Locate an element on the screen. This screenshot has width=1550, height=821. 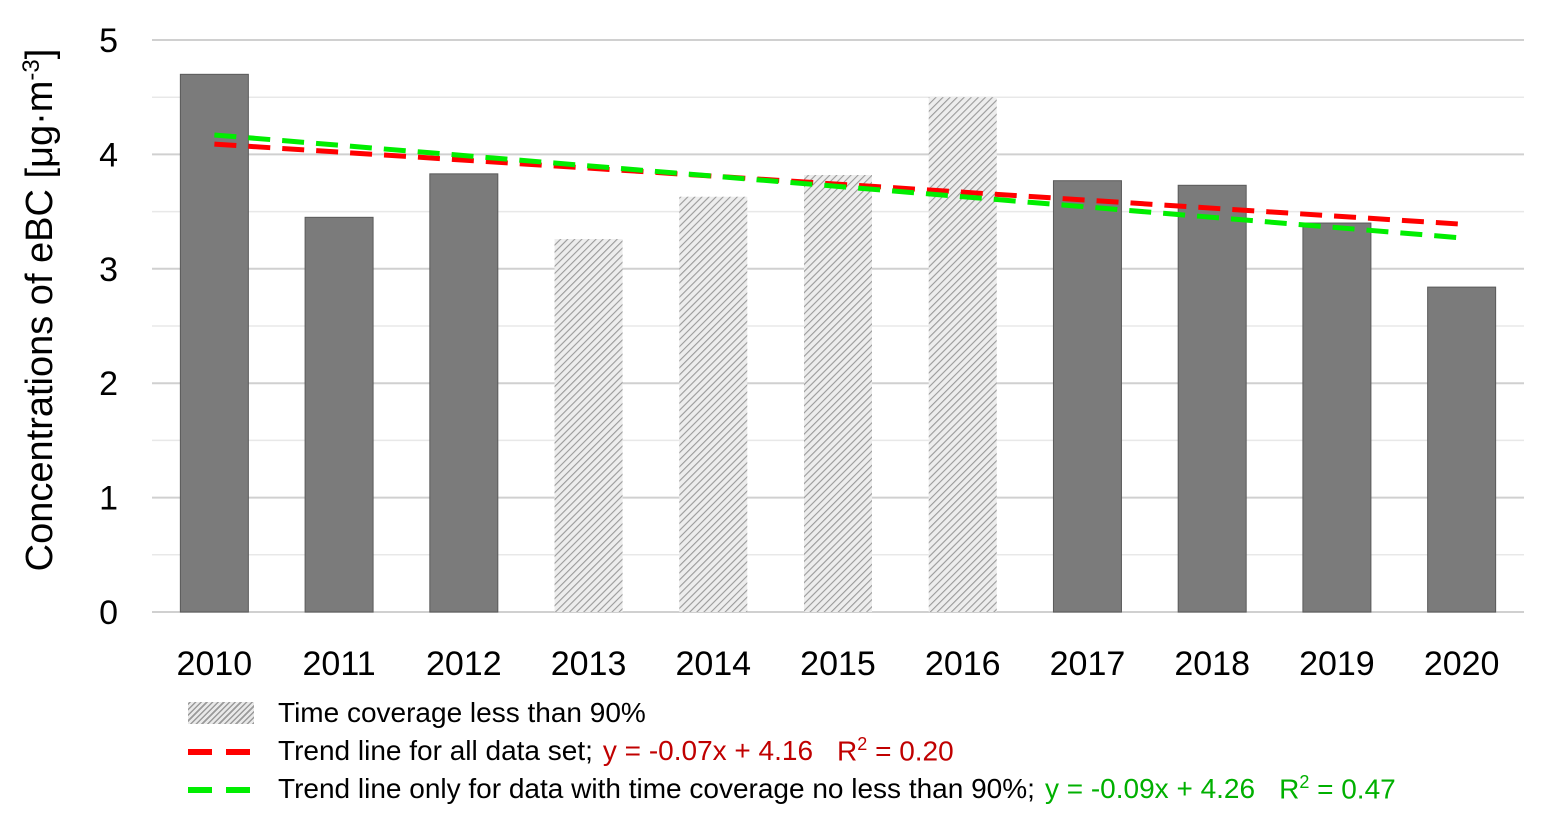
trend-lines is located at coordinates (838, 186).